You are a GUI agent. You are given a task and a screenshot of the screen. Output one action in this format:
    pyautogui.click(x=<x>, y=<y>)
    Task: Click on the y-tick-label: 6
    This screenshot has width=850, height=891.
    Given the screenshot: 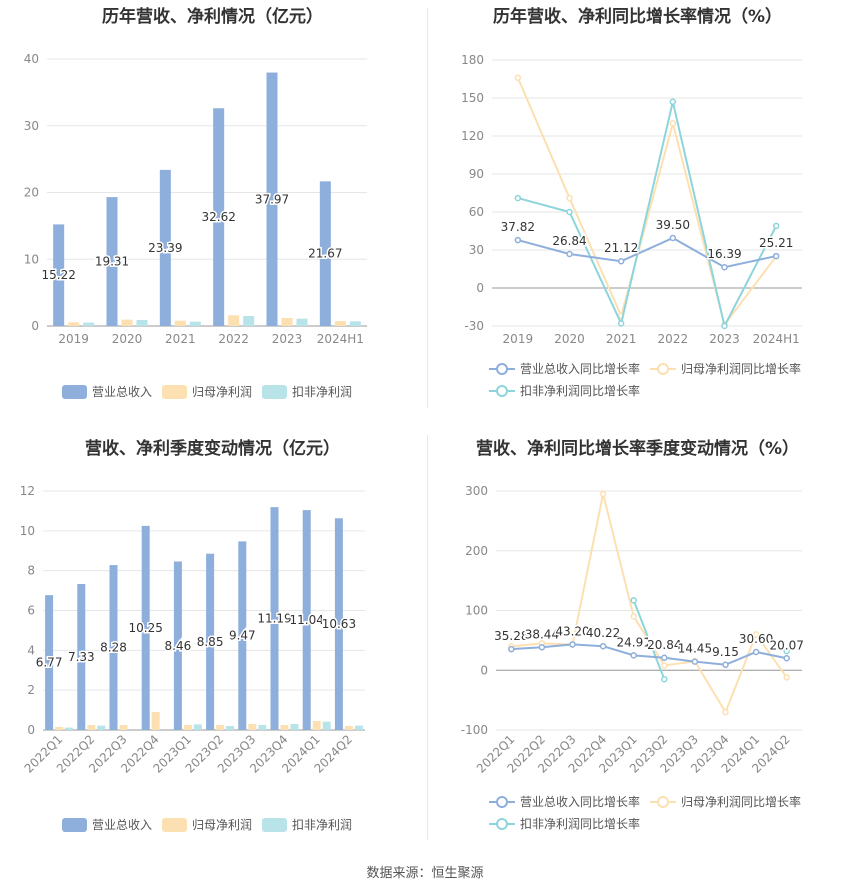 What is the action you would take?
    pyautogui.click(x=31, y=611)
    